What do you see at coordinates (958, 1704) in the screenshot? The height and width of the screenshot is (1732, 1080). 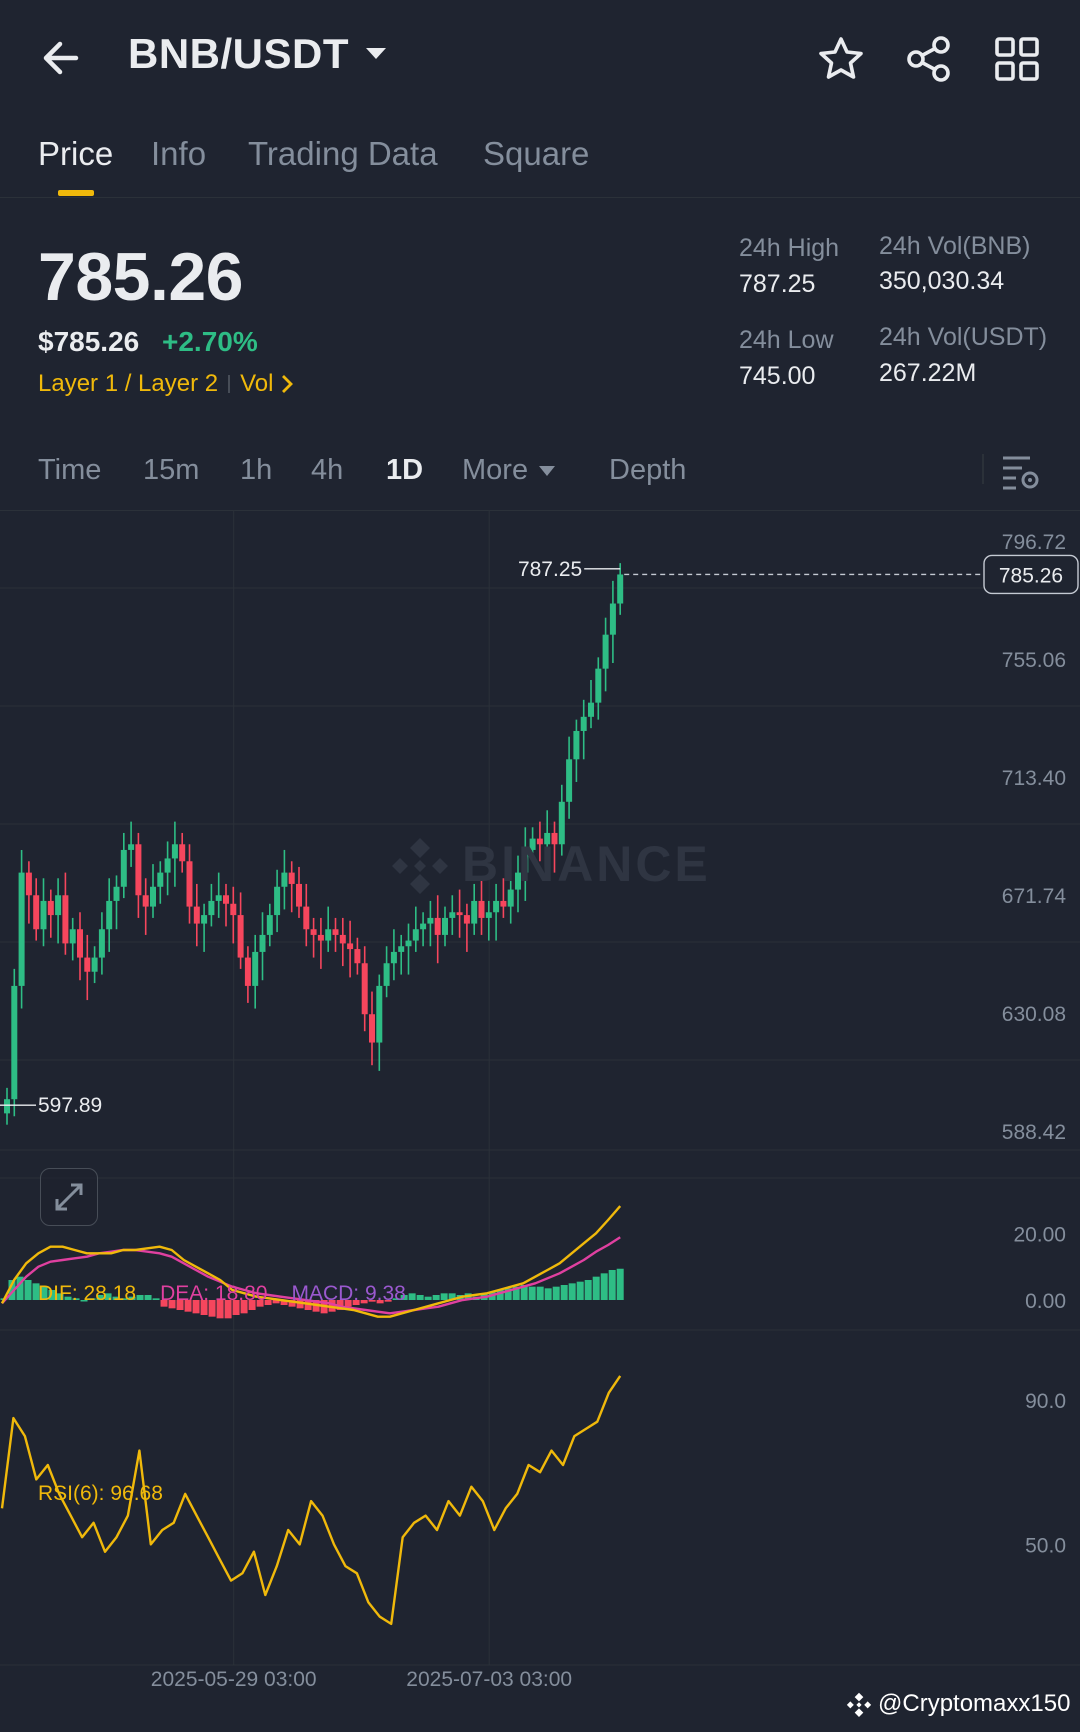 I see `credit-watermark: @Cryptomaxx150` at bounding box center [958, 1704].